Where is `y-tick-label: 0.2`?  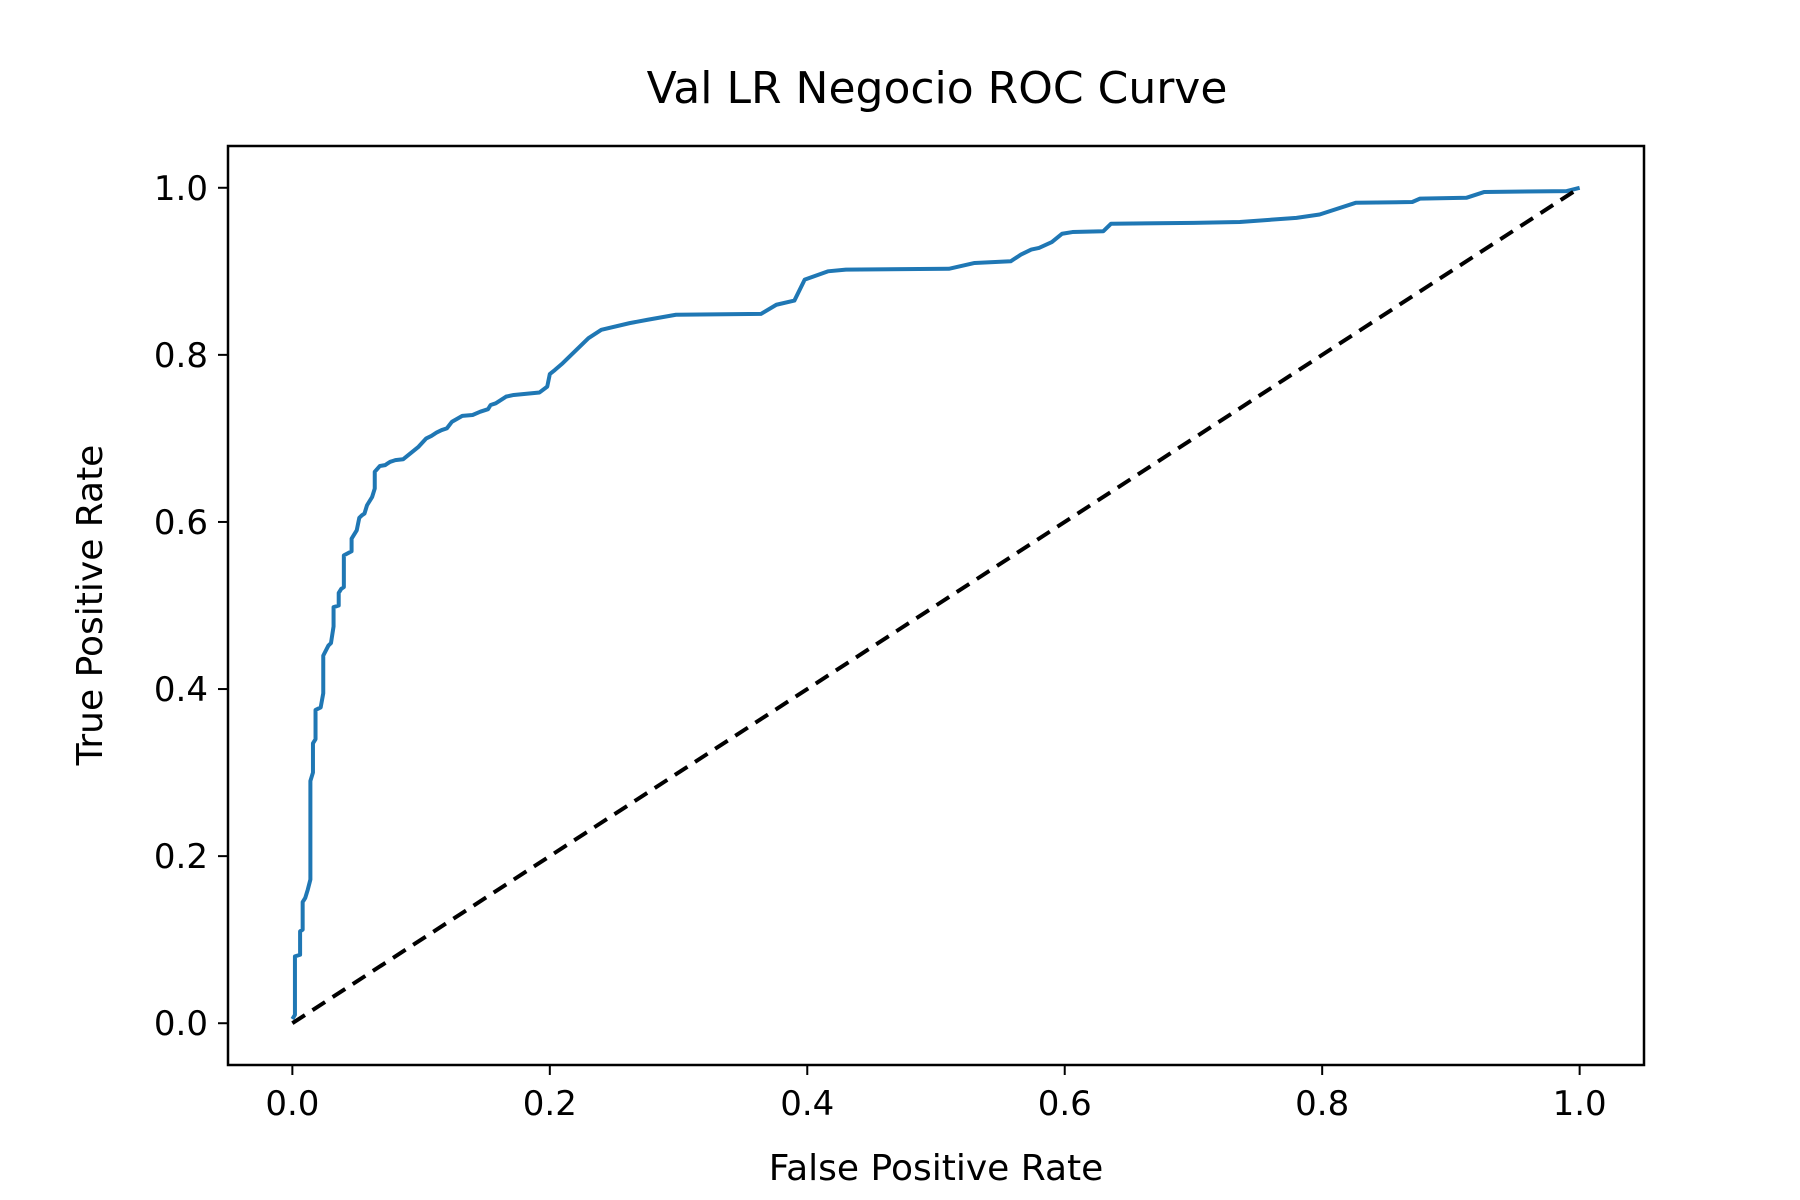 y-tick-label: 0.2 is located at coordinates (181, 857).